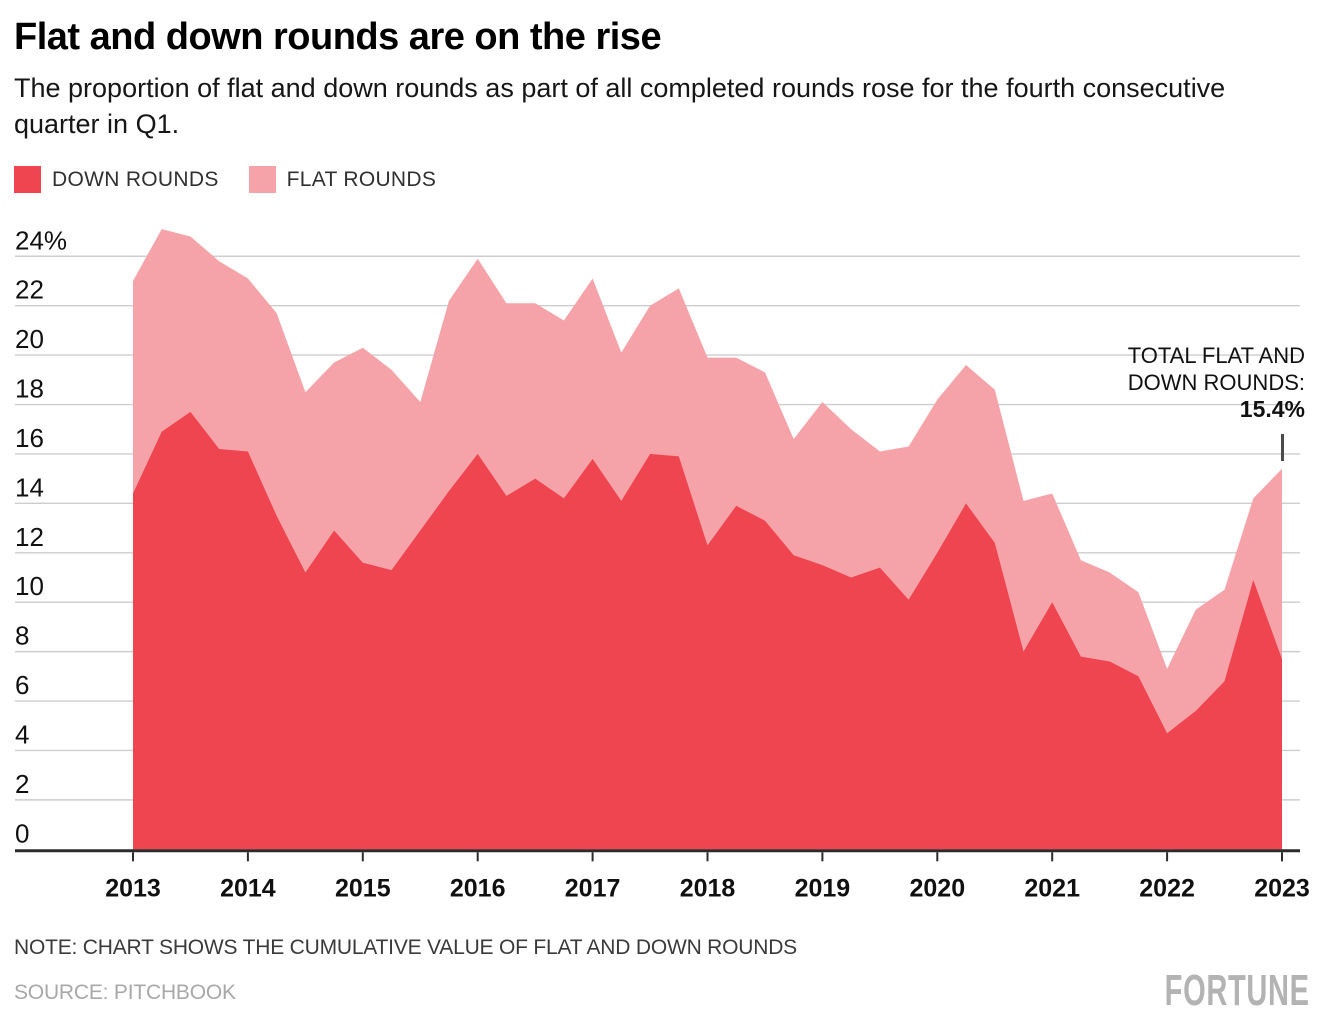 This screenshot has width=1327, height=1032. What do you see at coordinates (248, 888) in the screenshot?
I see `x-tick-label: 2014` at bounding box center [248, 888].